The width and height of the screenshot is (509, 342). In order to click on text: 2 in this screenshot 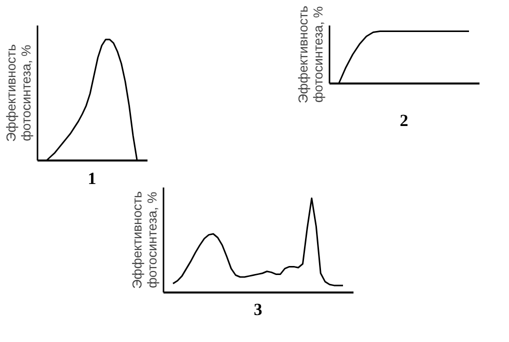, I will do `click(404, 120)`.